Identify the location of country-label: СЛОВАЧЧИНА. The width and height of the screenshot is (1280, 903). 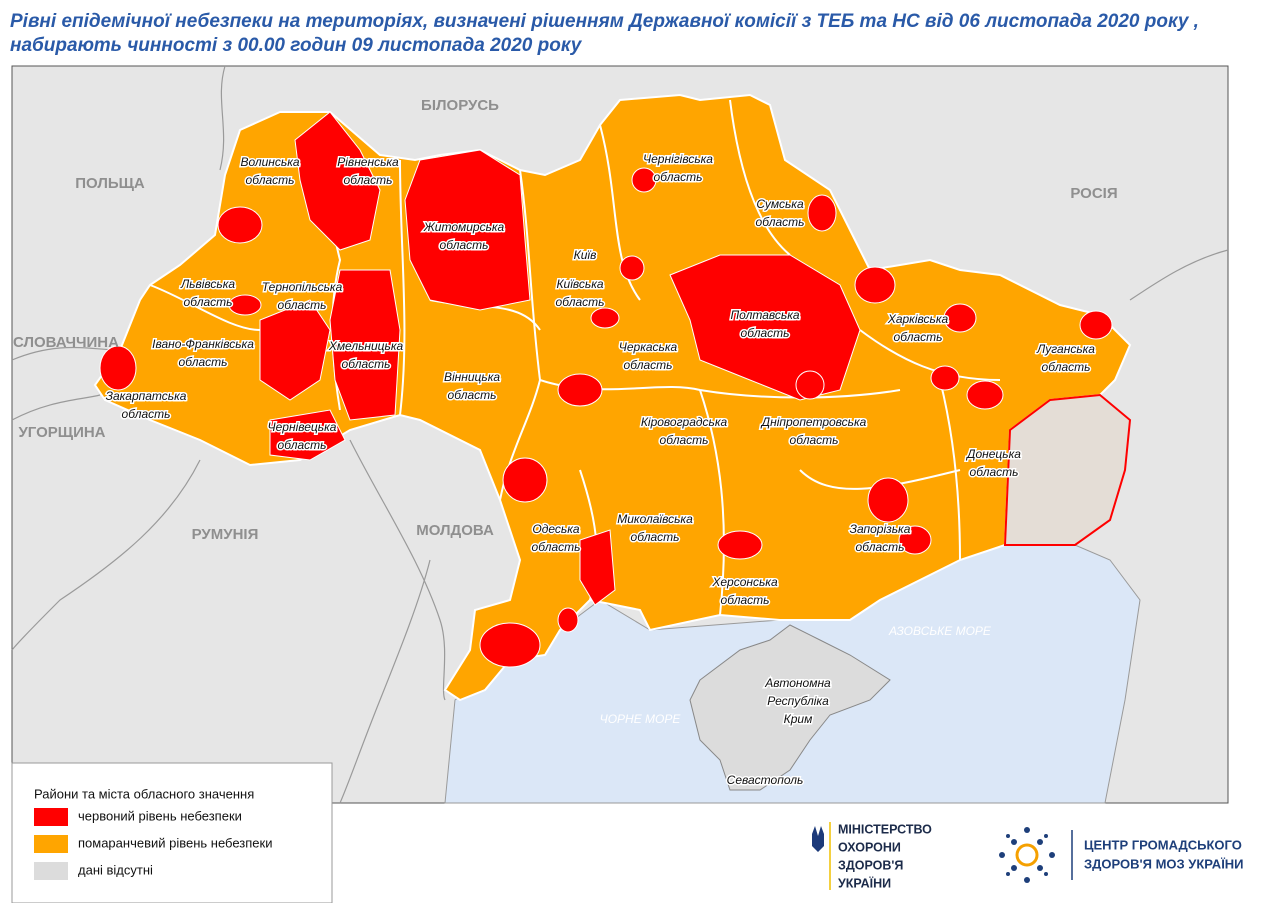
(66, 342).